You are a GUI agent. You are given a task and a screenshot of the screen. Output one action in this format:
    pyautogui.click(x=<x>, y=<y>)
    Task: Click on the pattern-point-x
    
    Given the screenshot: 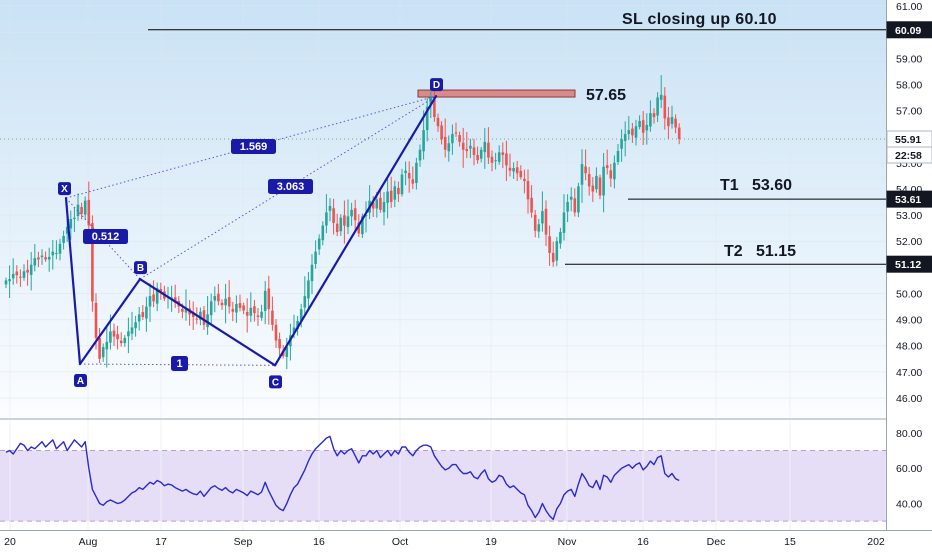 What is the action you would take?
    pyautogui.click(x=64, y=189)
    